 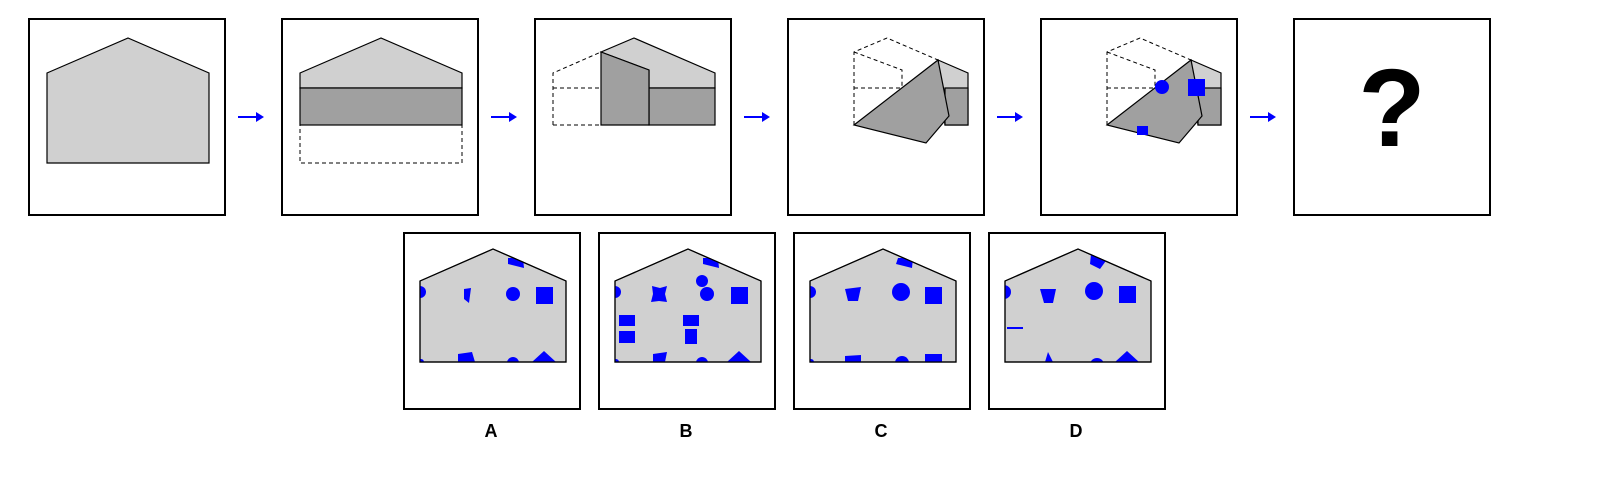 What do you see at coordinates (910, 90) in the screenshot?
I see `fold-diagonal-diagram` at bounding box center [910, 90].